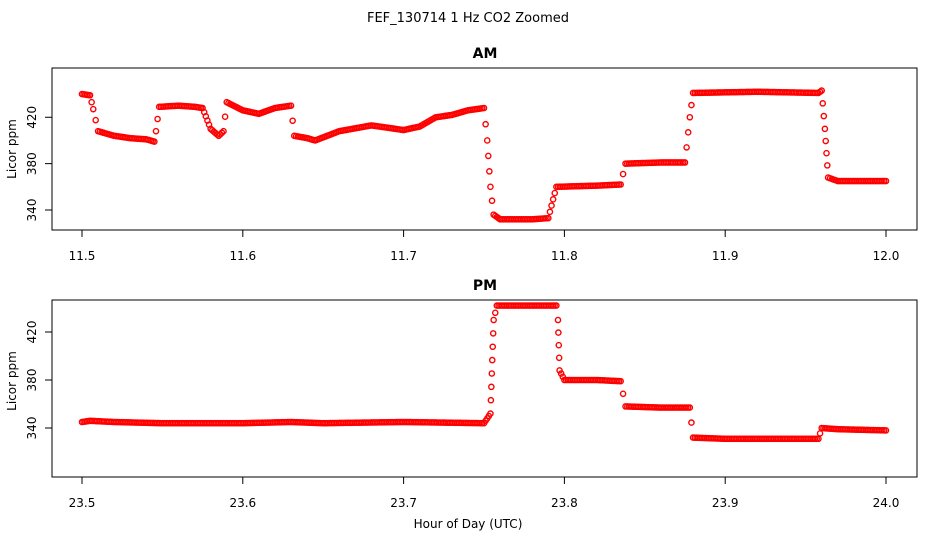  What do you see at coordinates (484, 493) in the screenshot?
I see `panel-pm-x-axis: 23.5 23.6 23.7 23.8 23.9 24.0` at bounding box center [484, 493].